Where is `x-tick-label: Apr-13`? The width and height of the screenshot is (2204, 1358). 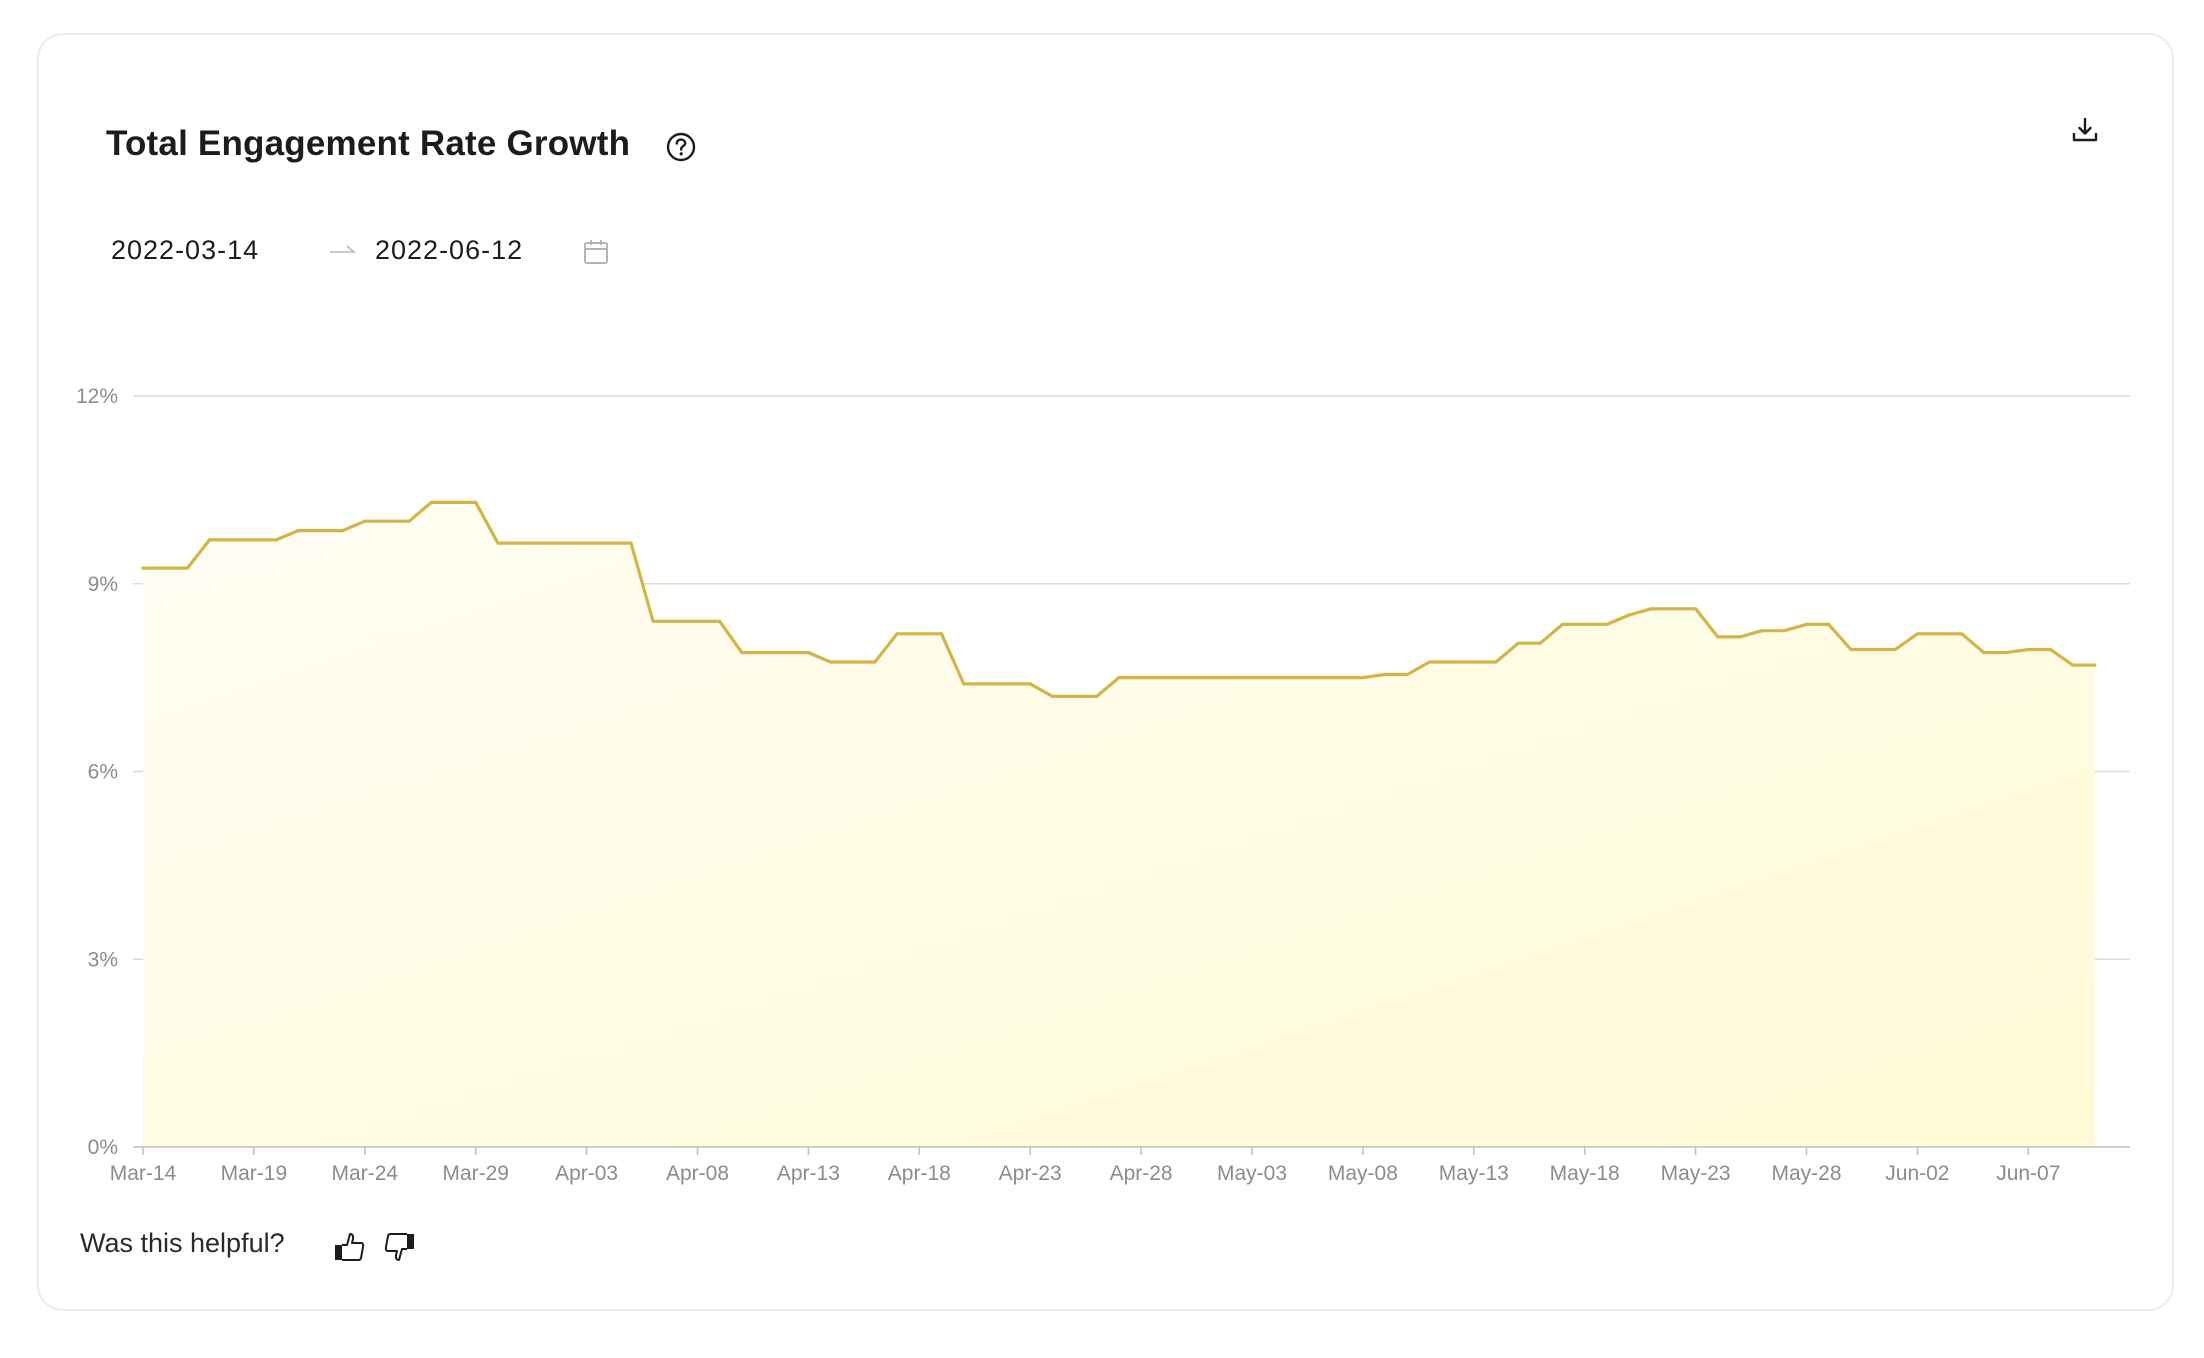 x-tick-label: Apr-13 is located at coordinates (808, 1173).